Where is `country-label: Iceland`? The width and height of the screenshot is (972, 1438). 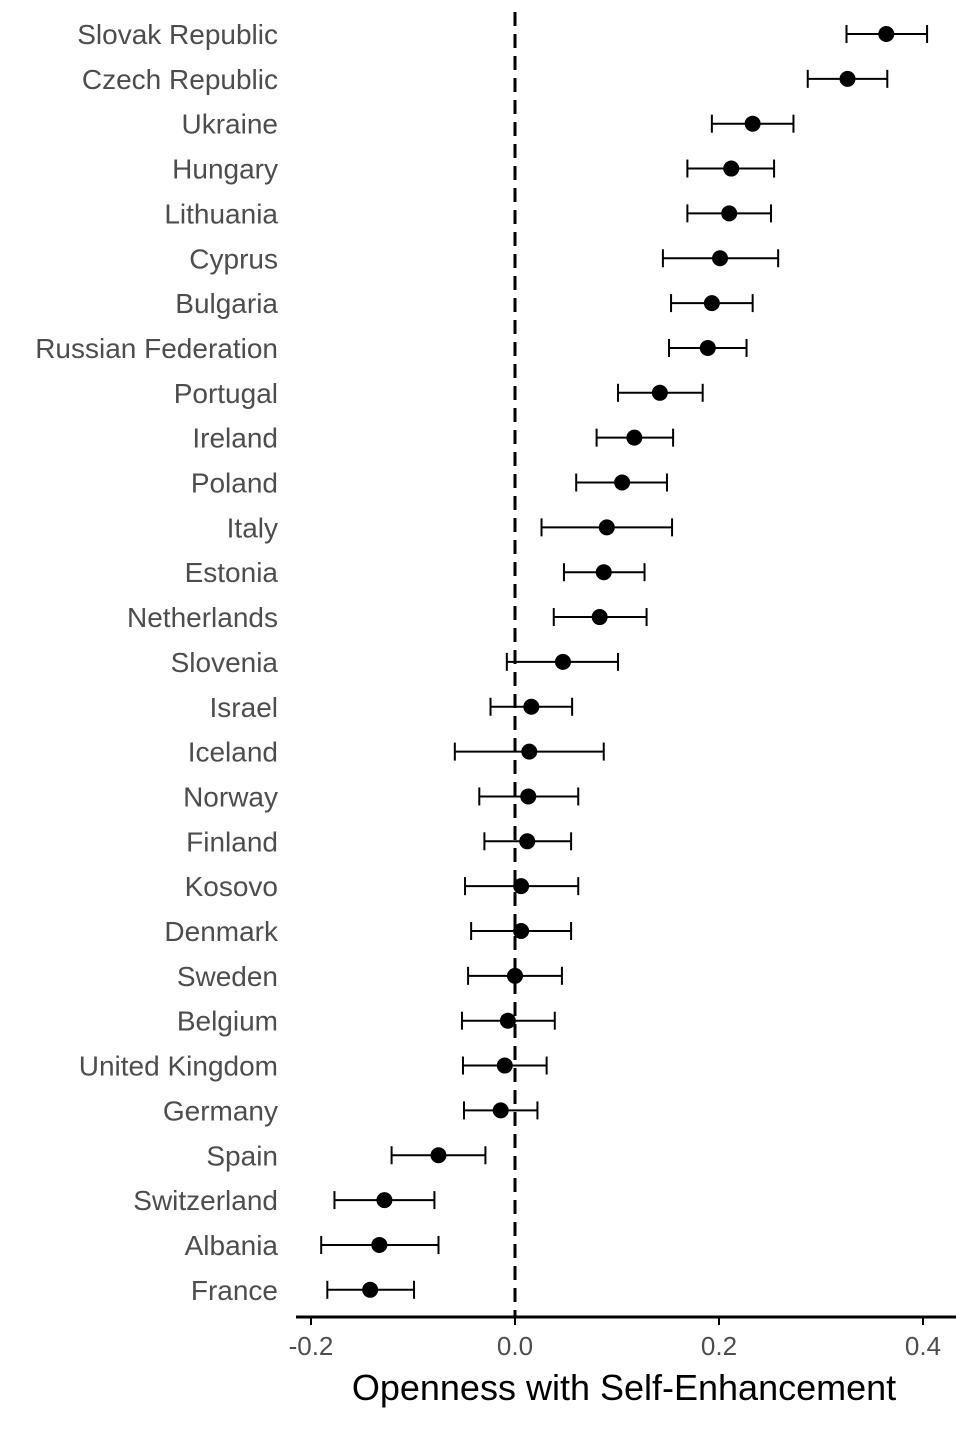
country-label: Iceland is located at coordinates (233, 752).